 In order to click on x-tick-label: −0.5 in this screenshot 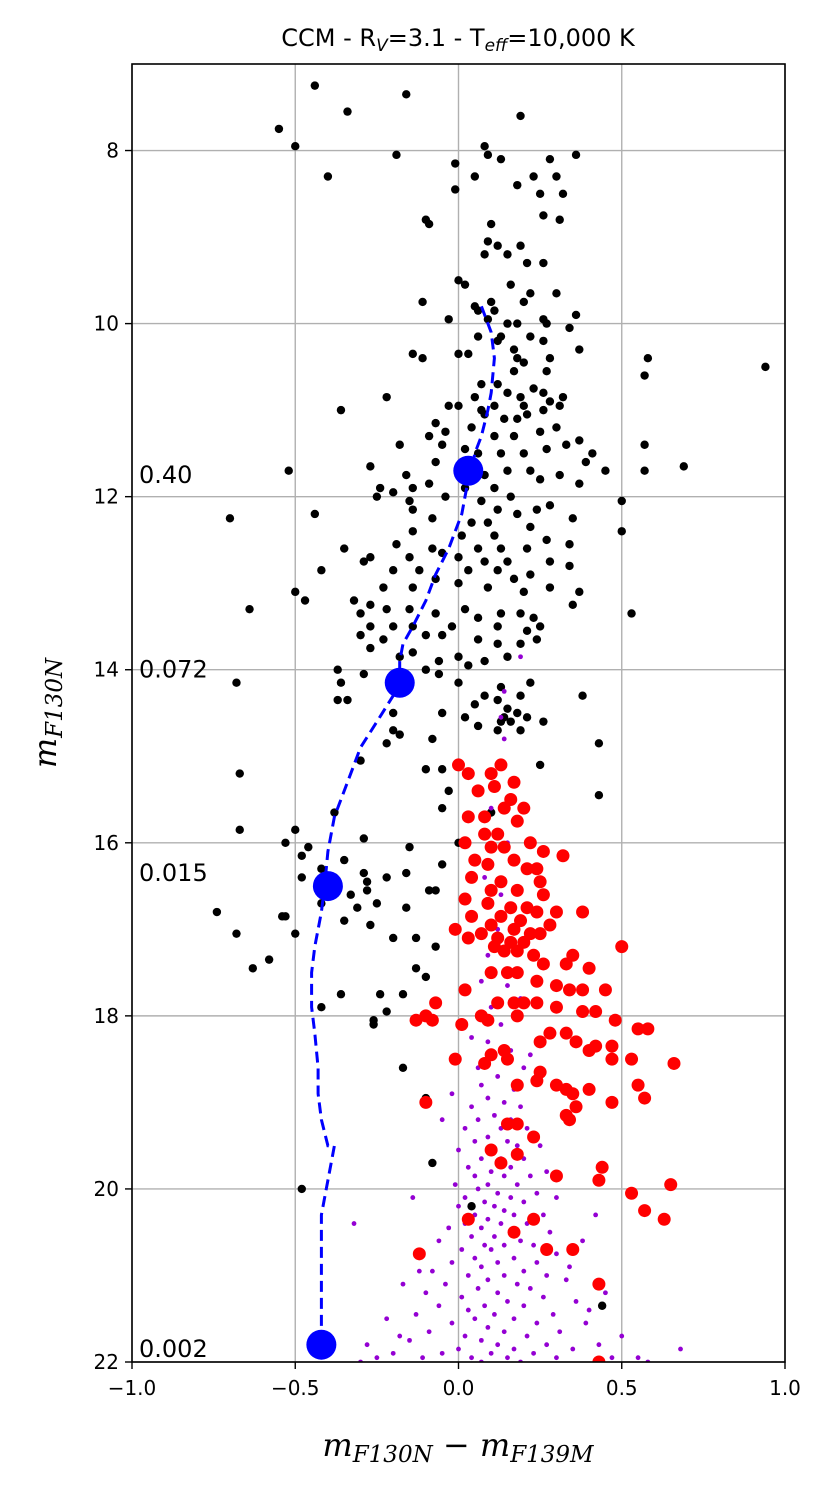, I will do `click(295, 1388)`.